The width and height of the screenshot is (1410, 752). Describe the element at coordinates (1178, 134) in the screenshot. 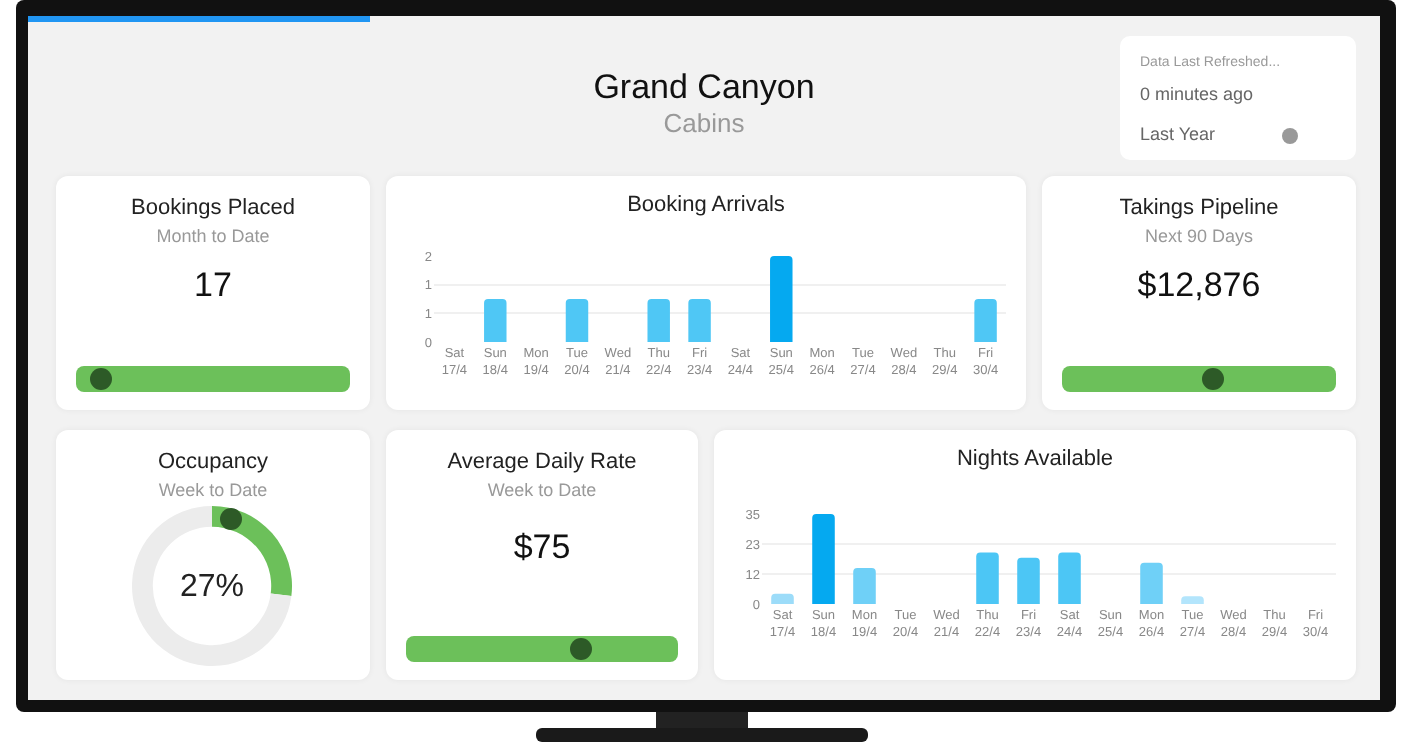

I see `text: Last Year` at that location.